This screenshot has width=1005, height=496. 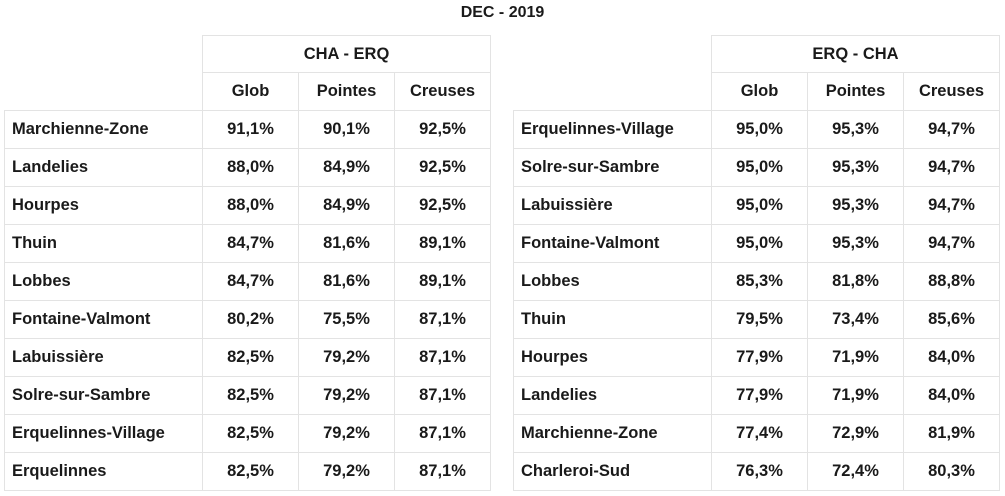 I want to click on table-row: Fontaine-Valmont 80,2% 75,5% 87,1%, so click(x=247, y=319).